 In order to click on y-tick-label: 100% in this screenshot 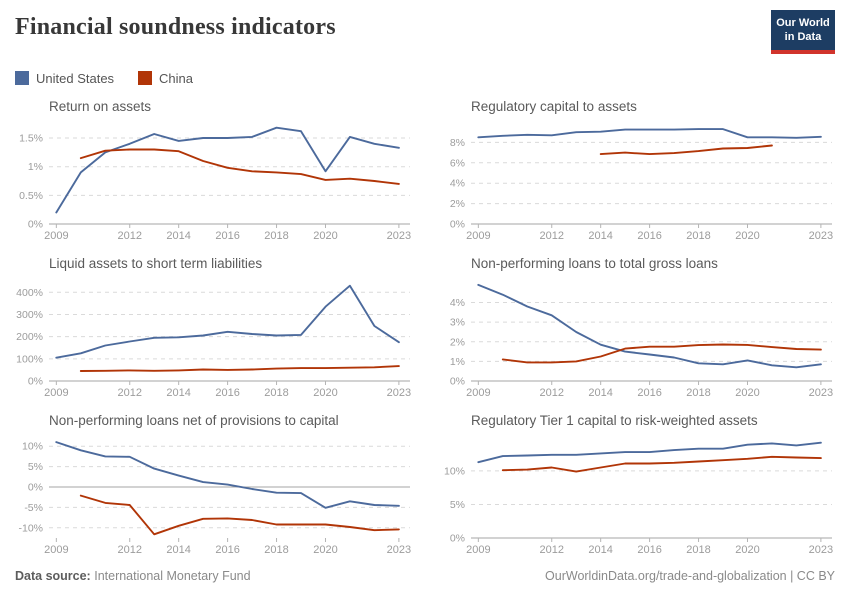, I will do `click(29, 359)`.